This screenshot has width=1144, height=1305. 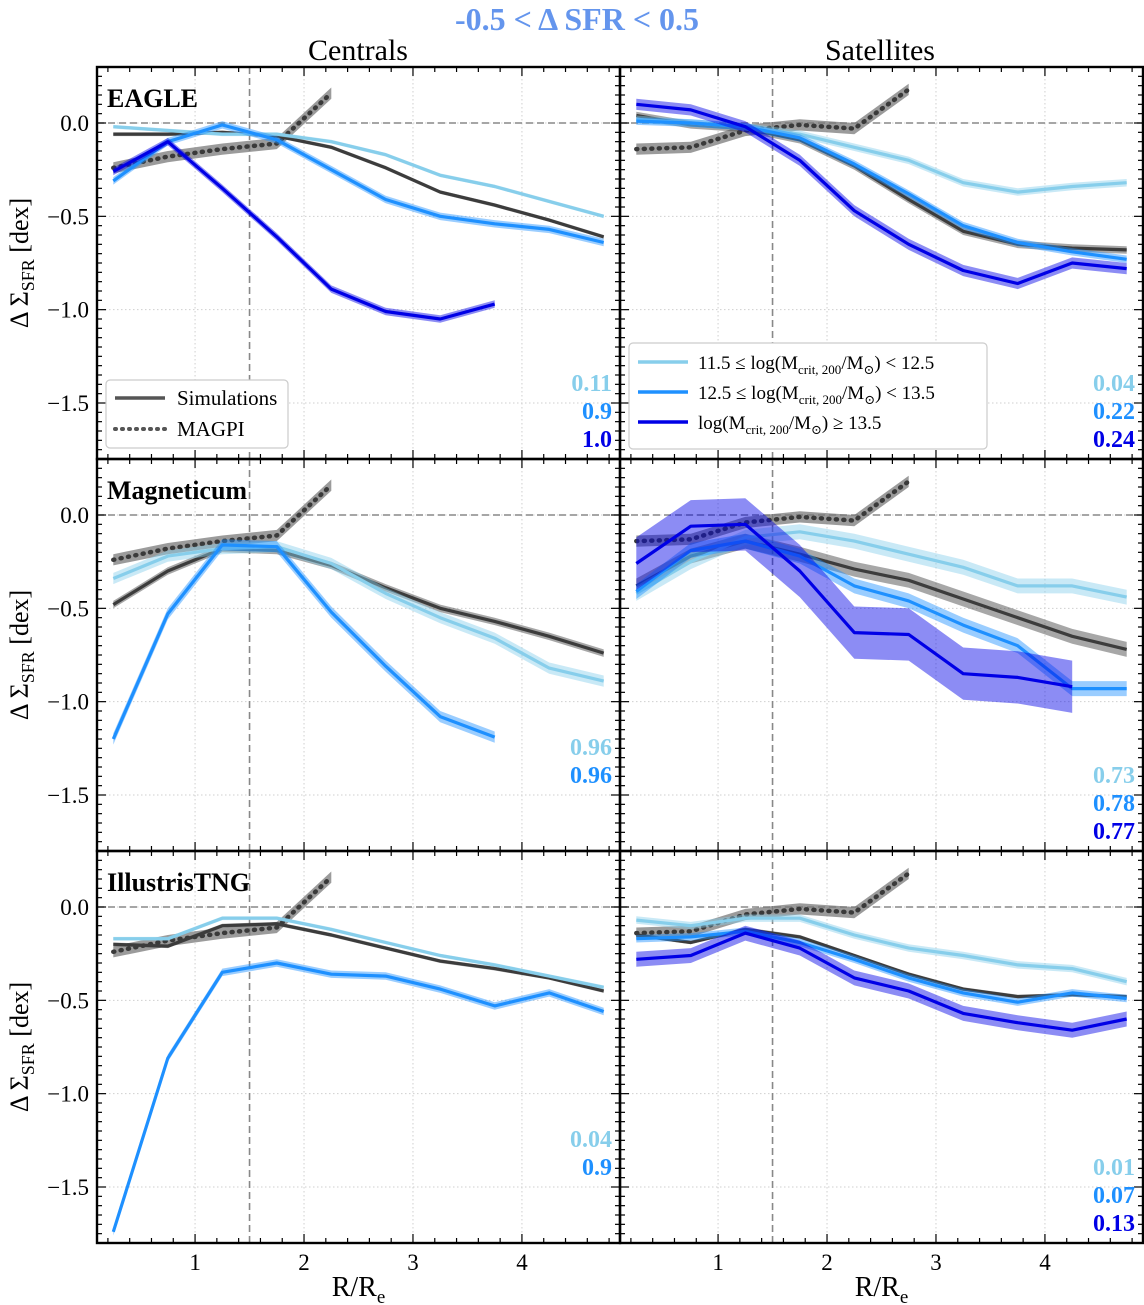 What do you see at coordinates (1114, 1168) in the screenshot?
I see `correlation-annotation: 0.01` at bounding box center [1114, 1168].